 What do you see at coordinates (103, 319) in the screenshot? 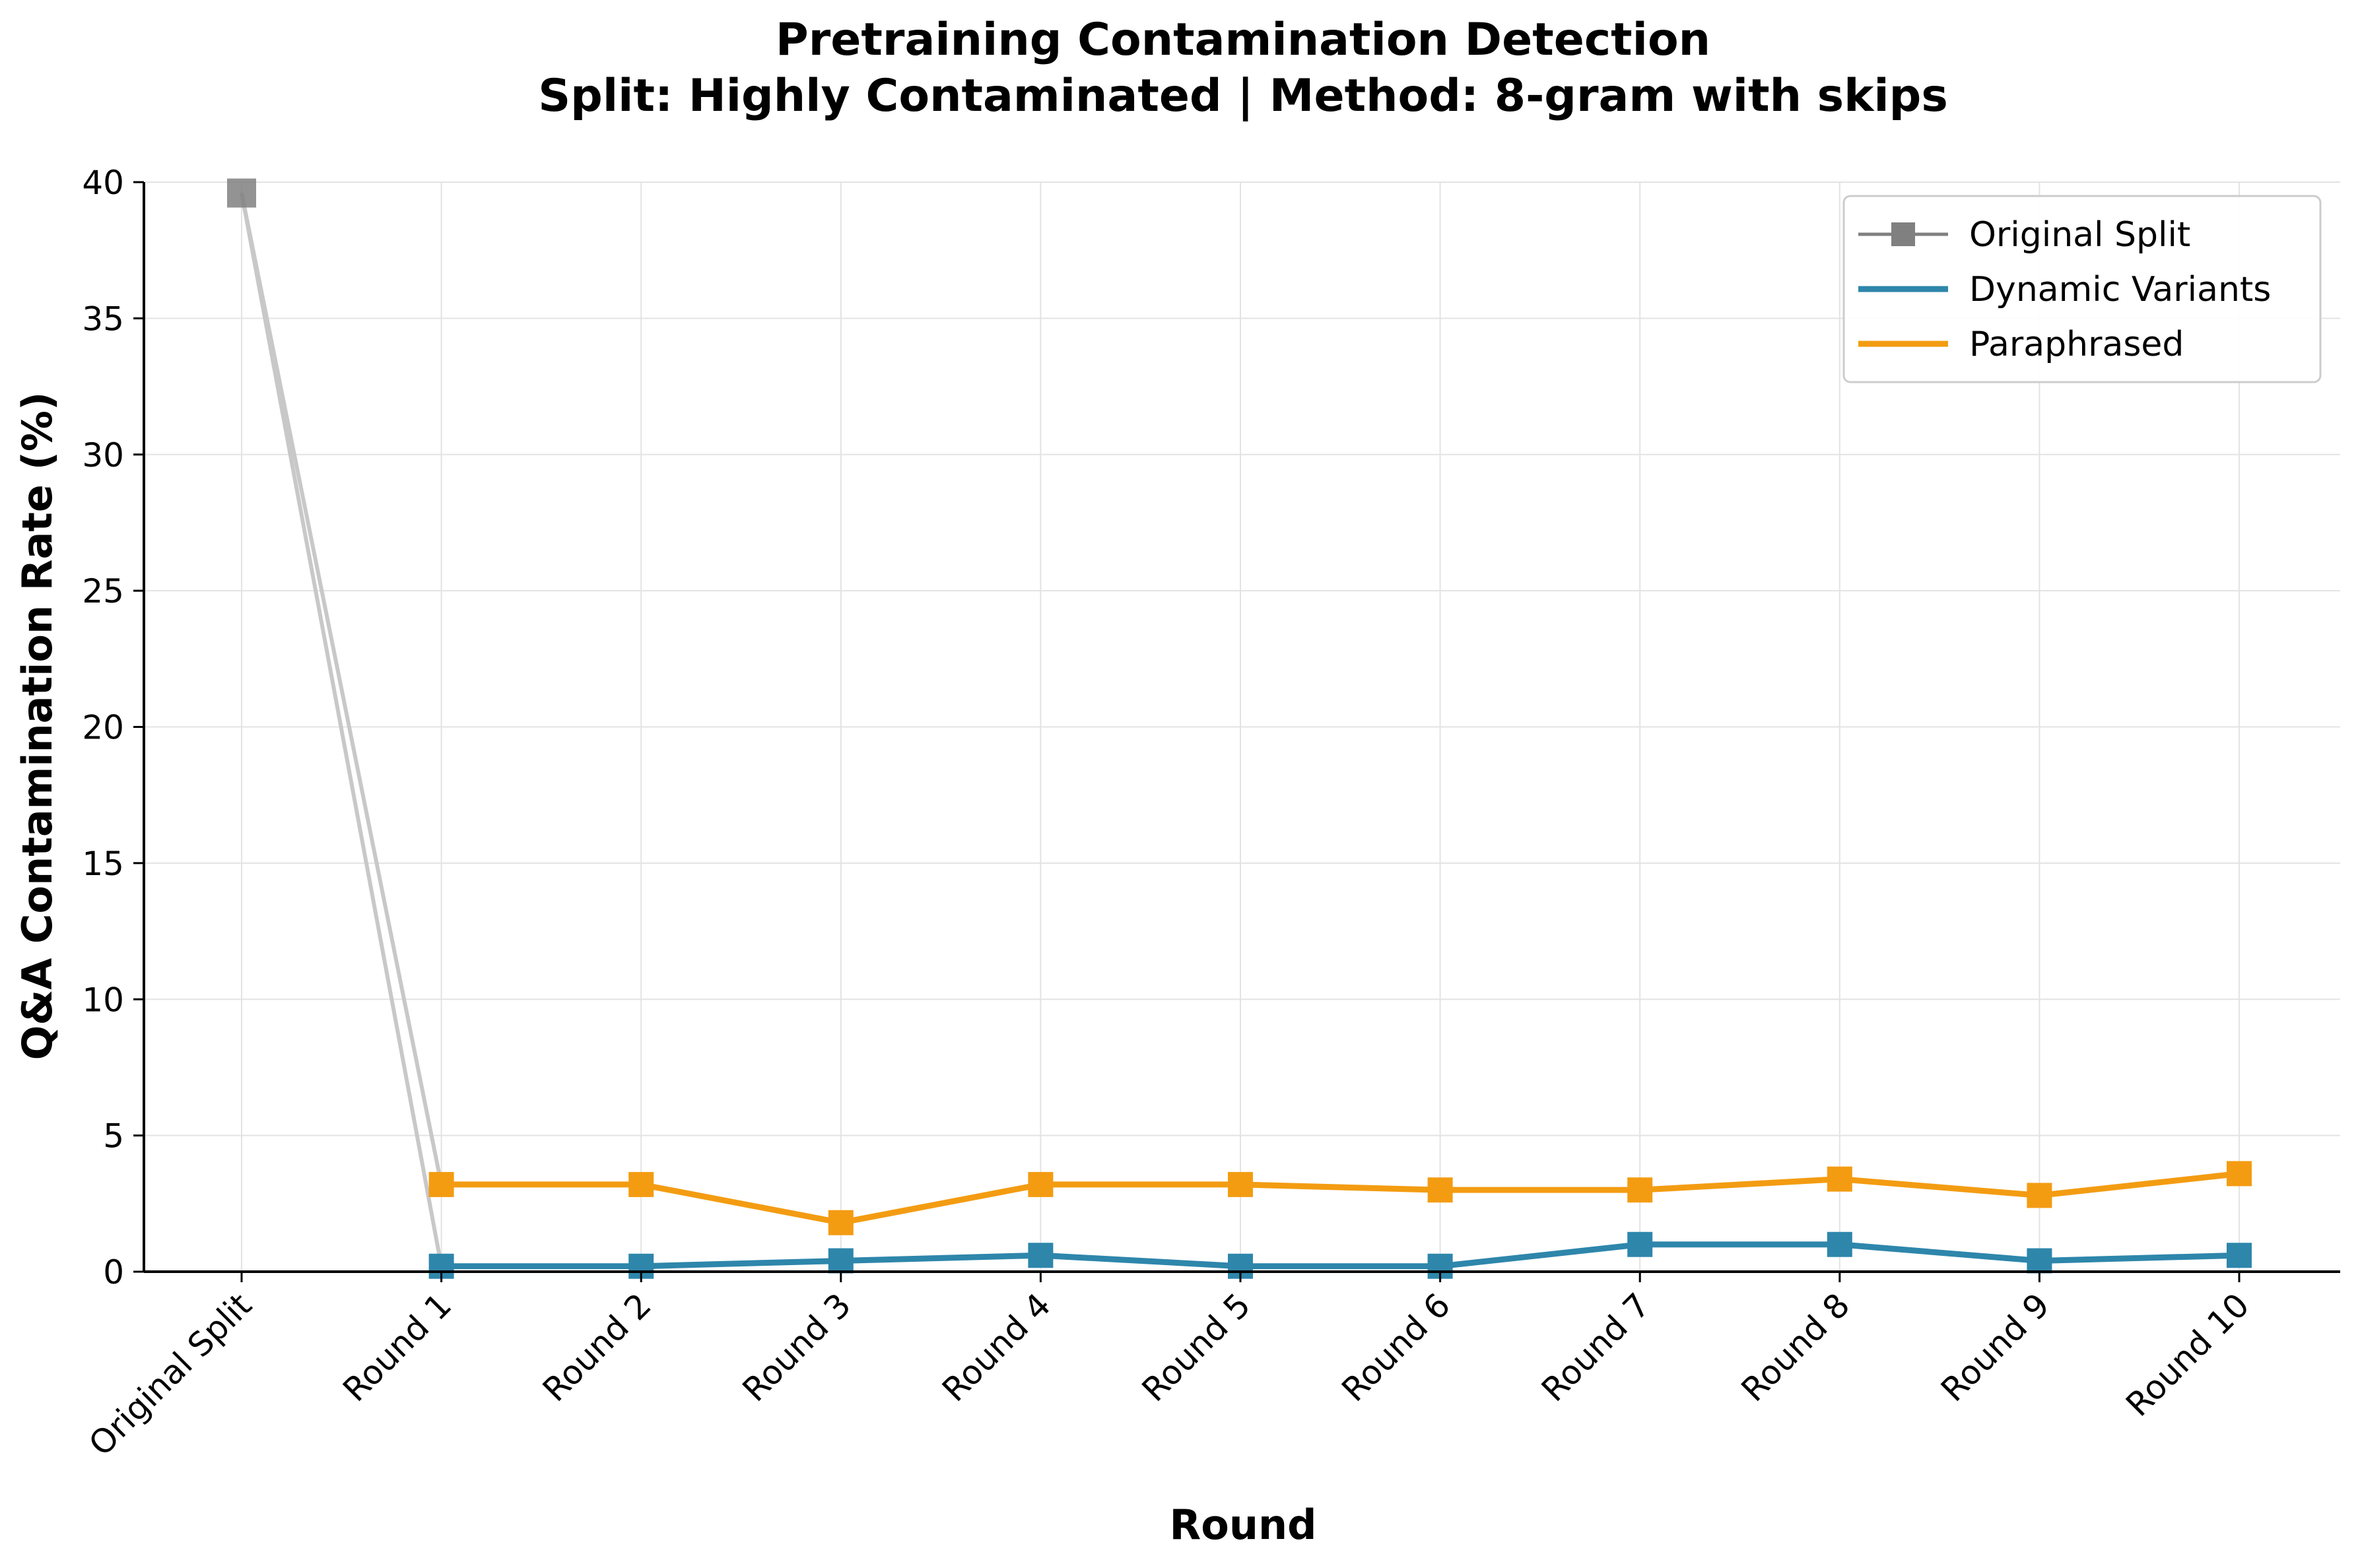
I see `y-tick-label: 35` at bounding box center [103, 319].